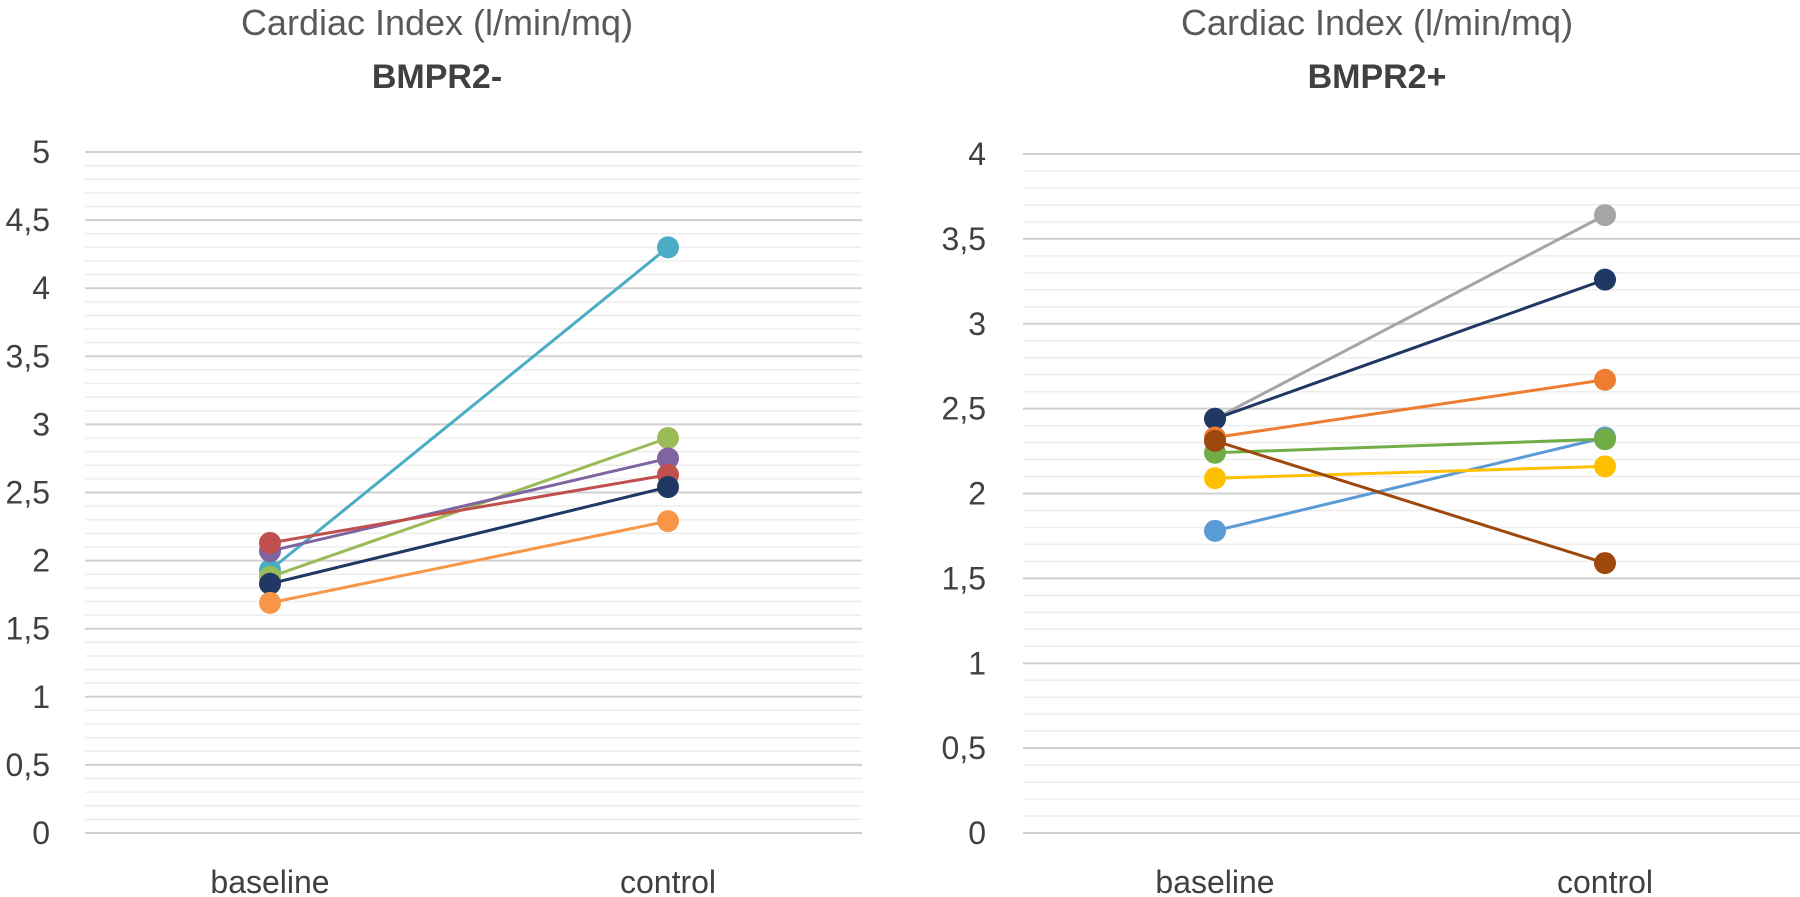 This screenshot has width=1800, height=897. I want to click on chart-1-title: Cardiac Index (l/min/mq), so click(437, 22).